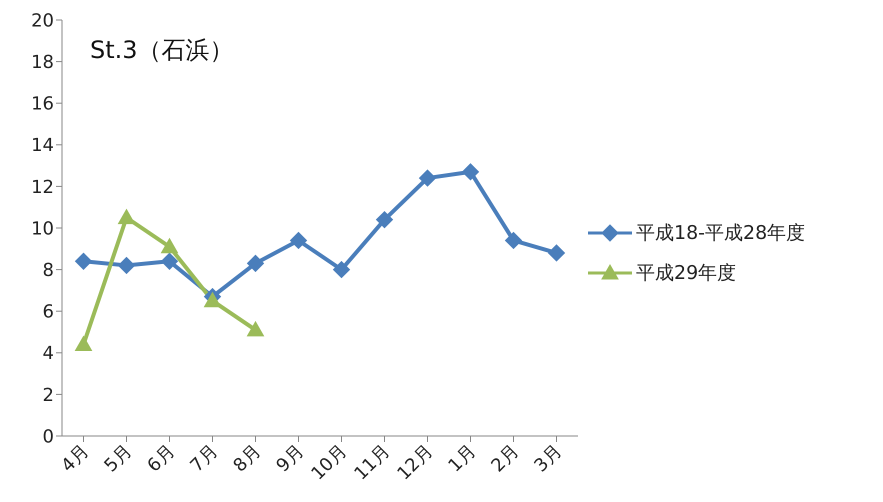 The image size is (883, 502). Describe the element at coordinates (75, 458) in the screenshot. I see `x-tick-label: 4月` at that location.